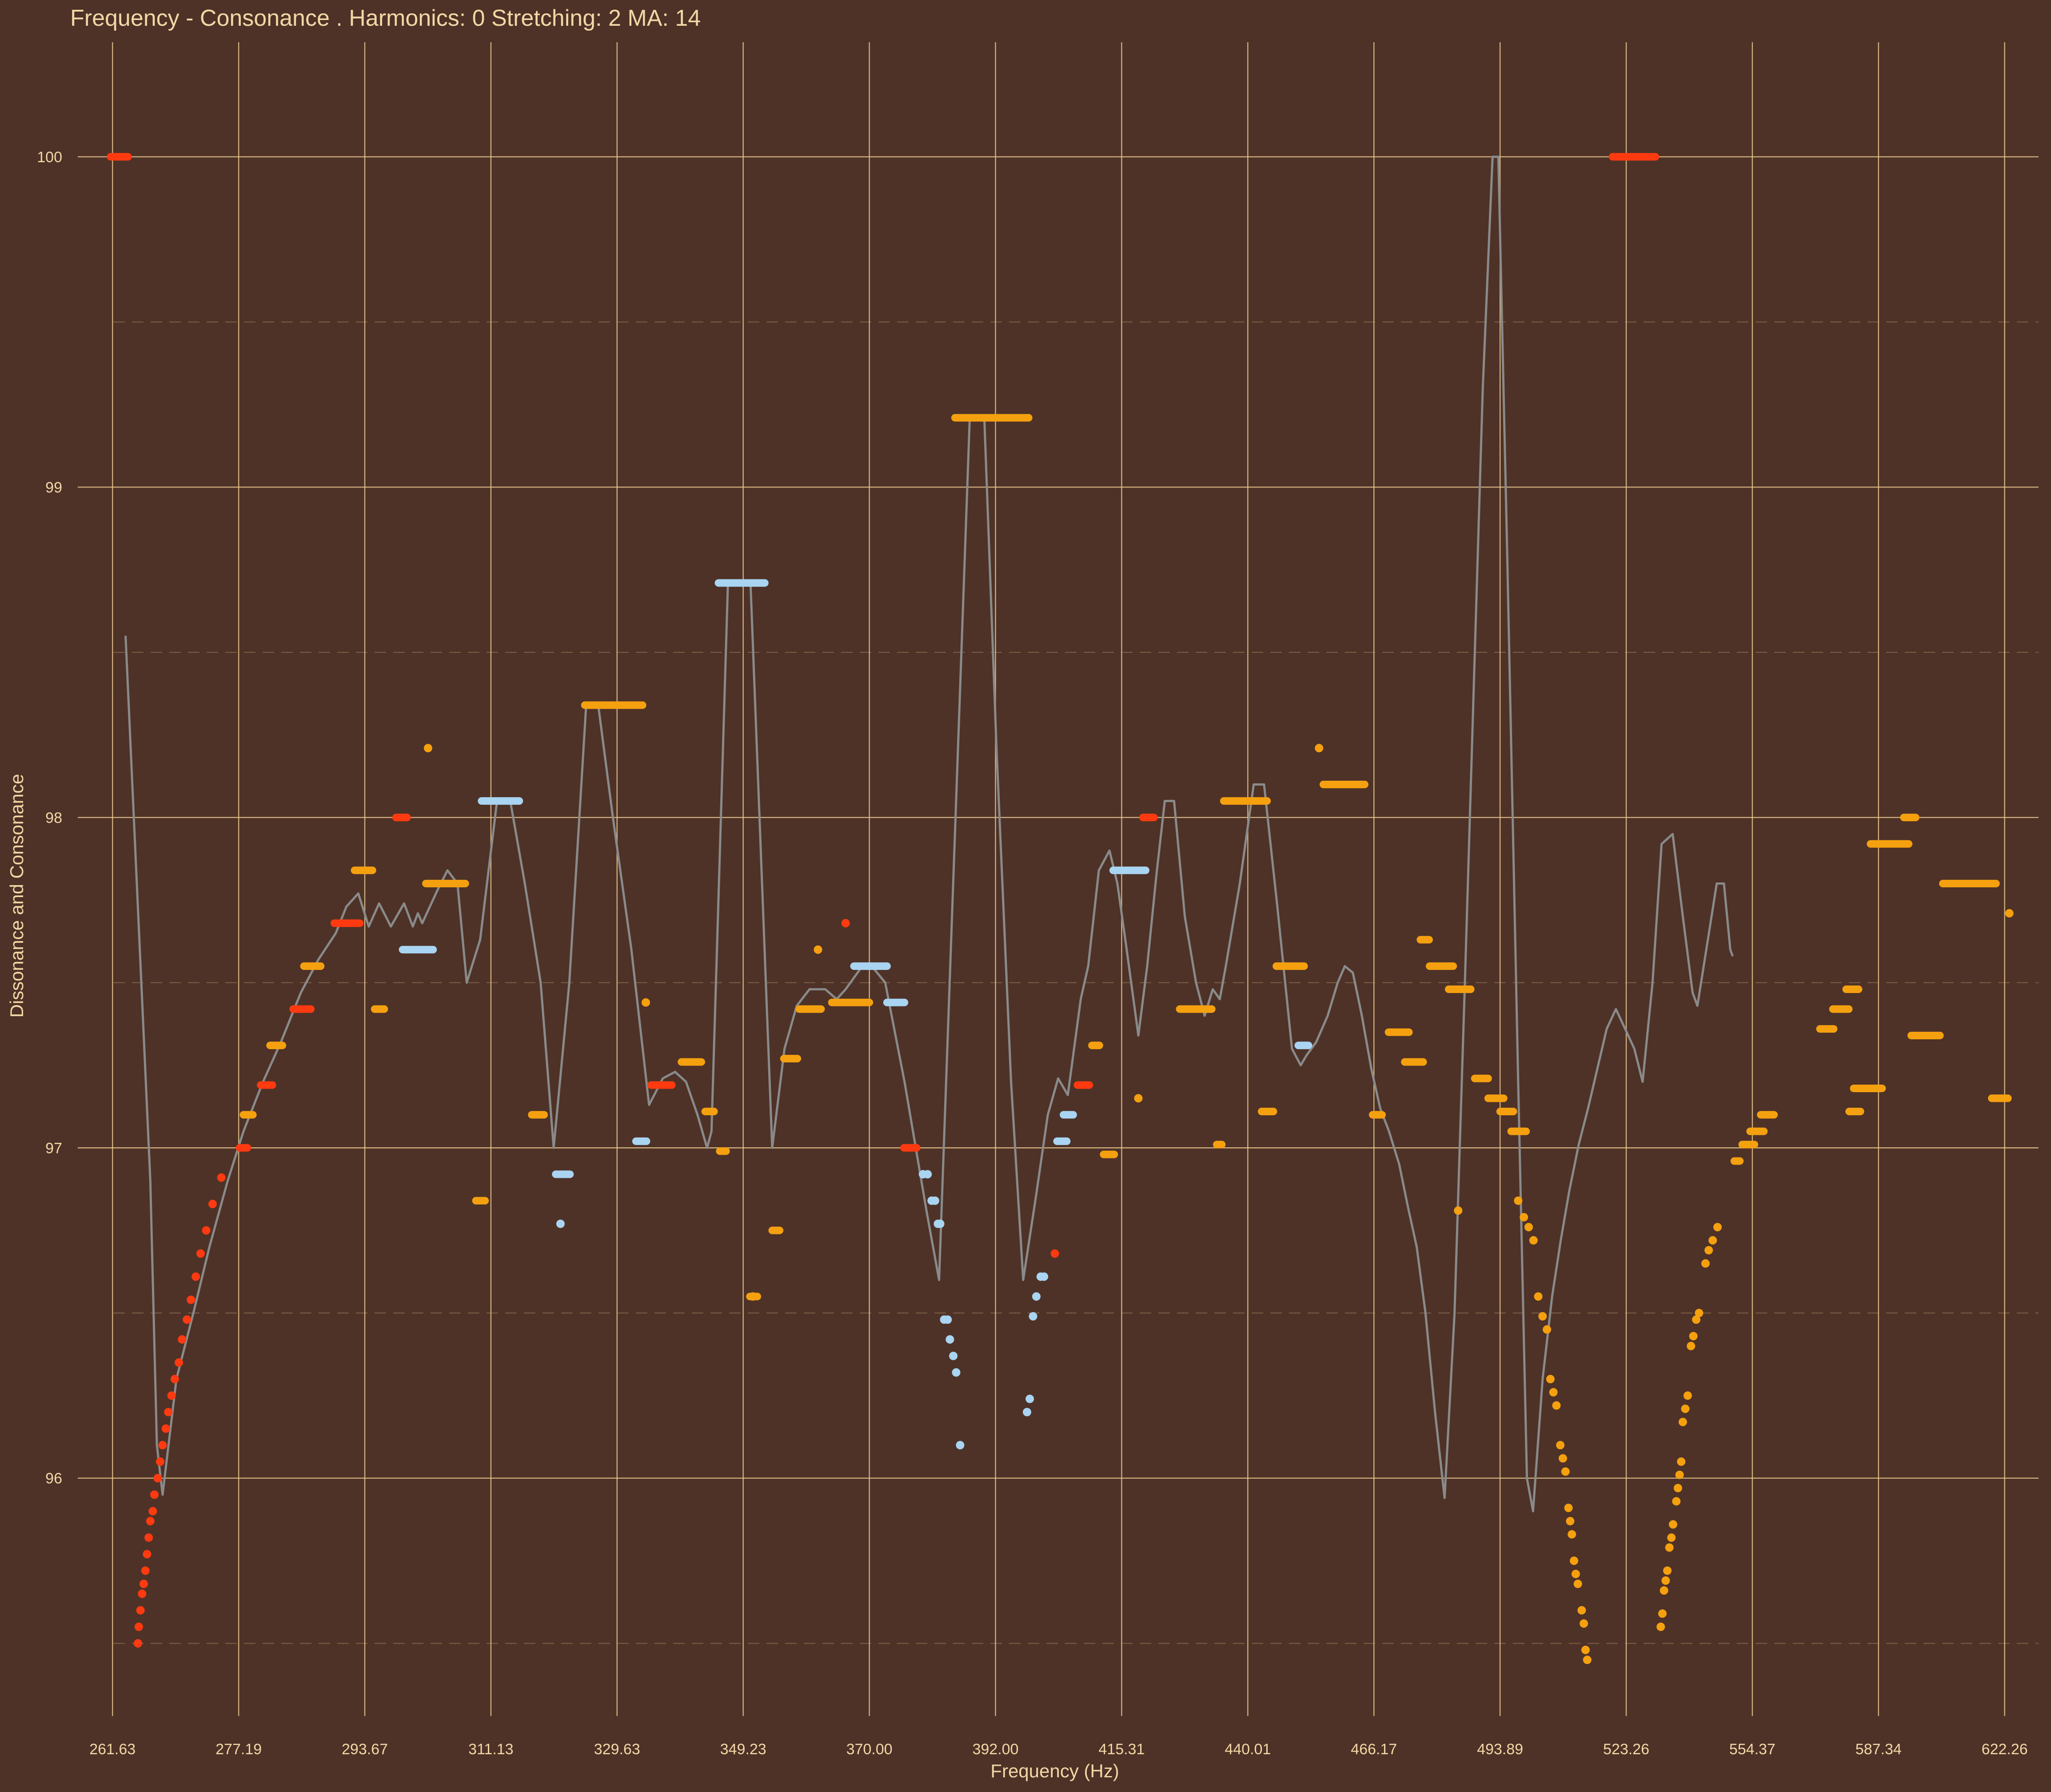 This screenshot has width=2051, height=1792. Describe the element at coordinates (53, 818) in the screenshot. I see `y-tick-label: 98` at that location.